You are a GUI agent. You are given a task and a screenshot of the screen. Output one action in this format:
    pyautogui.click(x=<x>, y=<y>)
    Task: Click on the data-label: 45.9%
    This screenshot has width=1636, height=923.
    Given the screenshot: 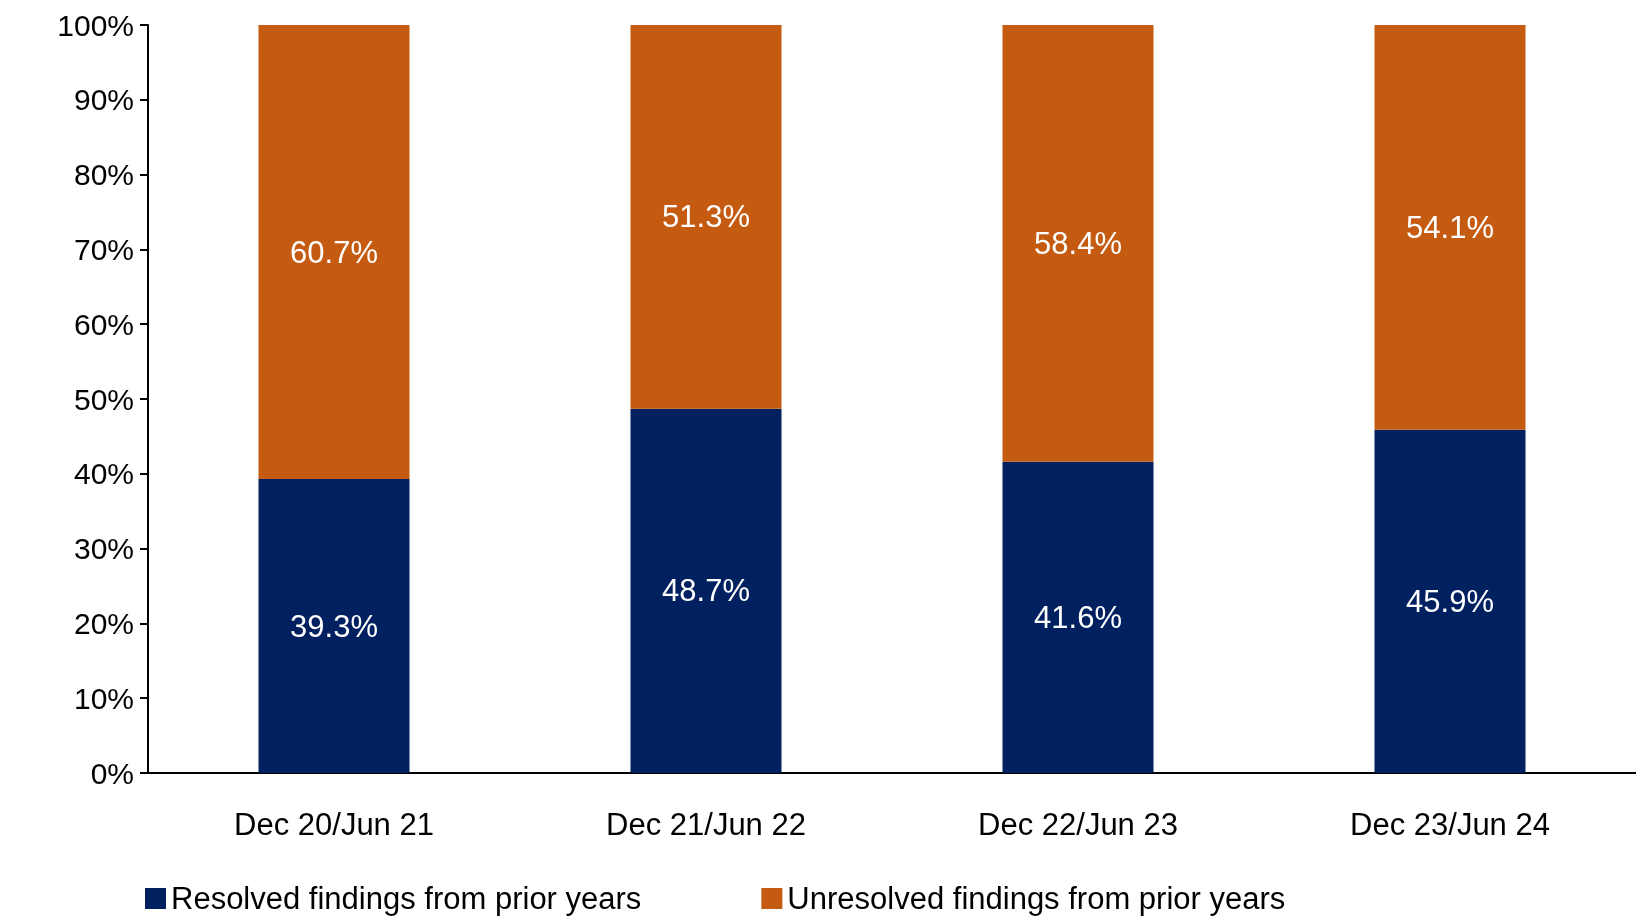 What is the action you would take?
    pyautogui.click(x=1450, y=601)
    